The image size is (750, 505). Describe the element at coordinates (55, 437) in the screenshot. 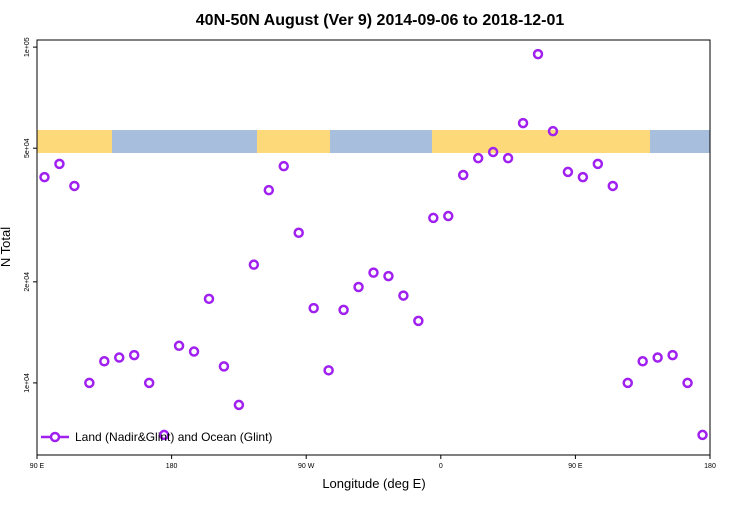

I see `legend-marker` at that location.